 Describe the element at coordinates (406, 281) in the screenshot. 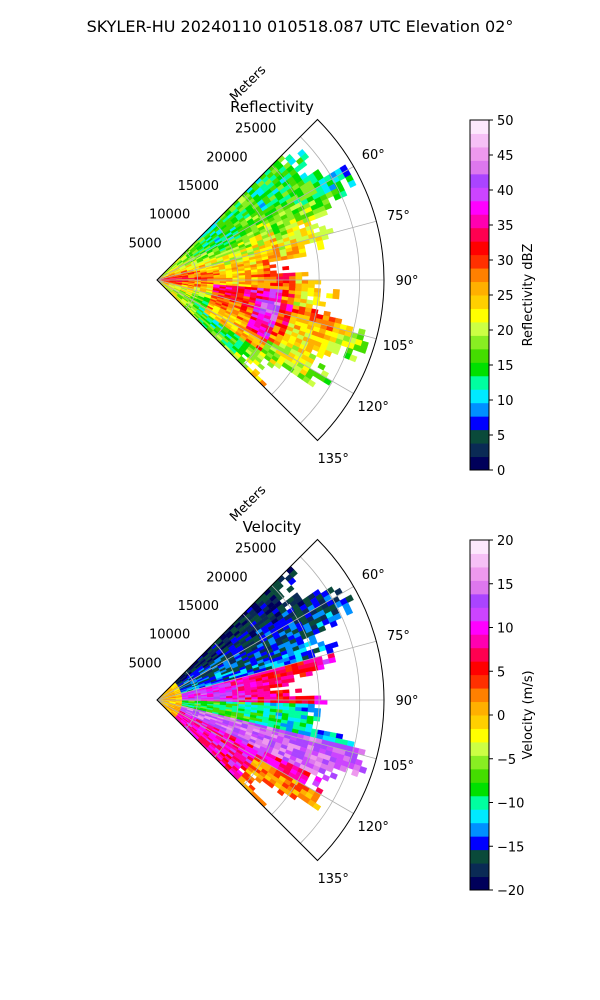

I see `angle-tick-label: 90°` at that location.